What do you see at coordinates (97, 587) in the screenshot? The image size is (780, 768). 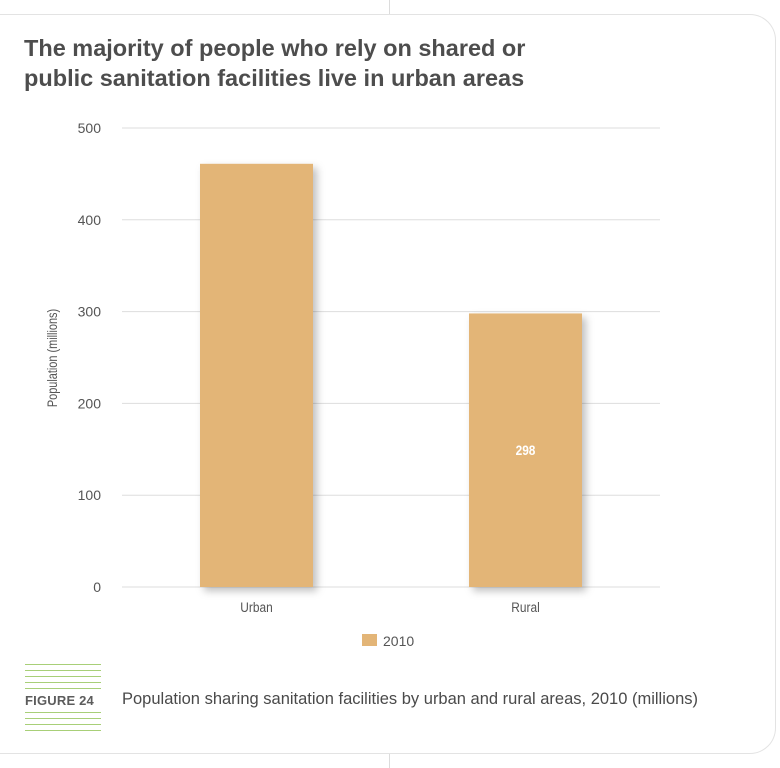 I see `y-tick-label: 0` at bounding box center [97, 587].